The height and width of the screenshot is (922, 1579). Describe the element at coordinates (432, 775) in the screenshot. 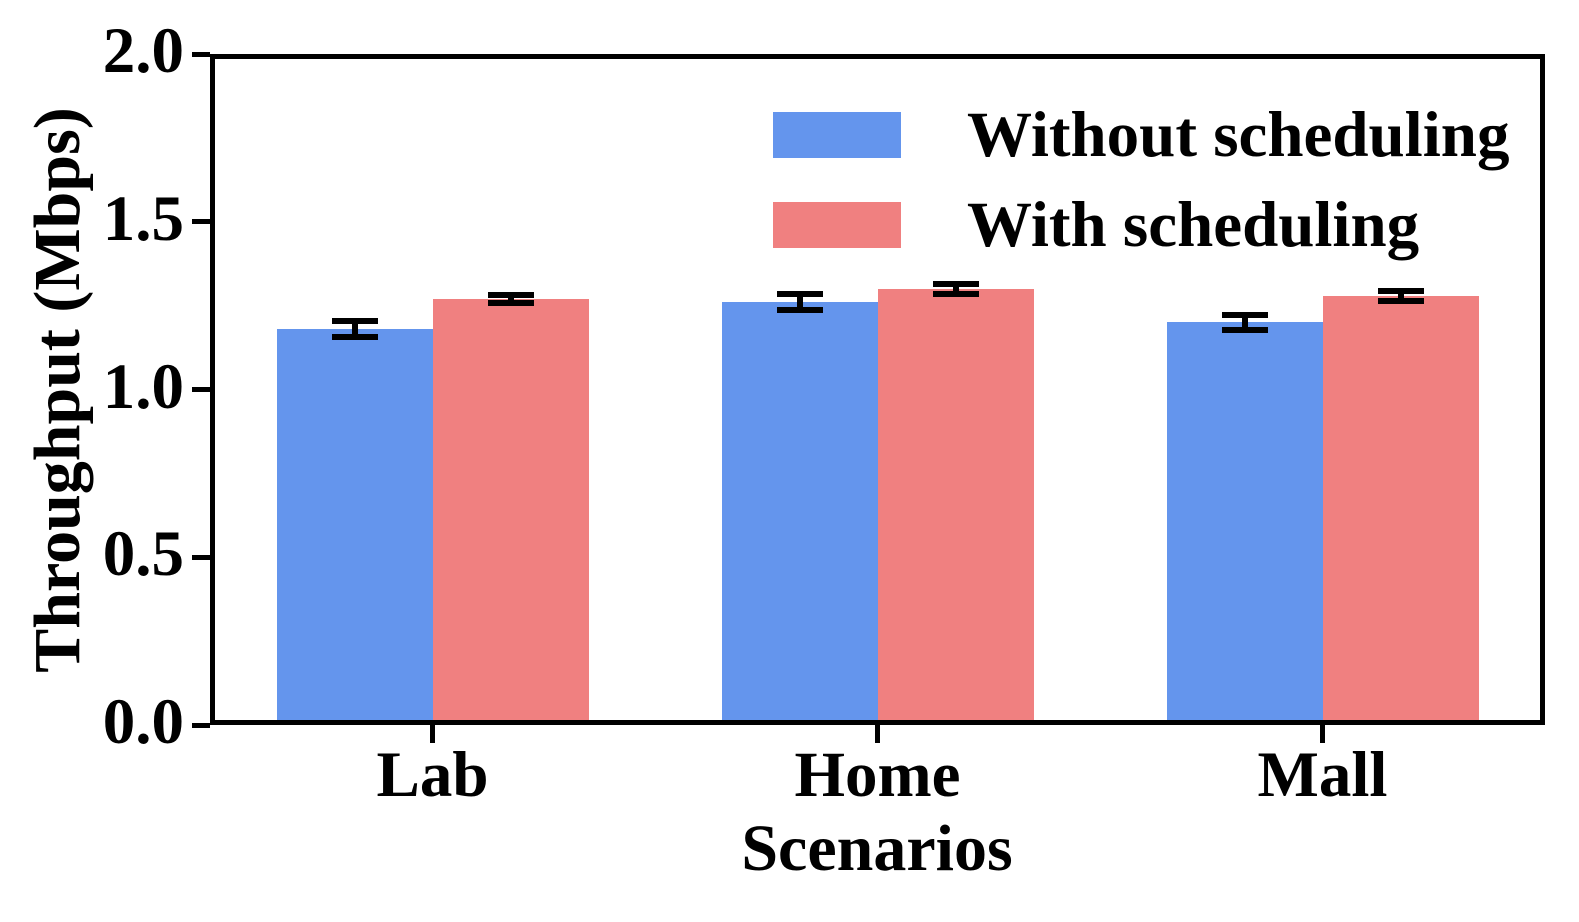

I see `x-tick-label-lab: Lab` at that location.